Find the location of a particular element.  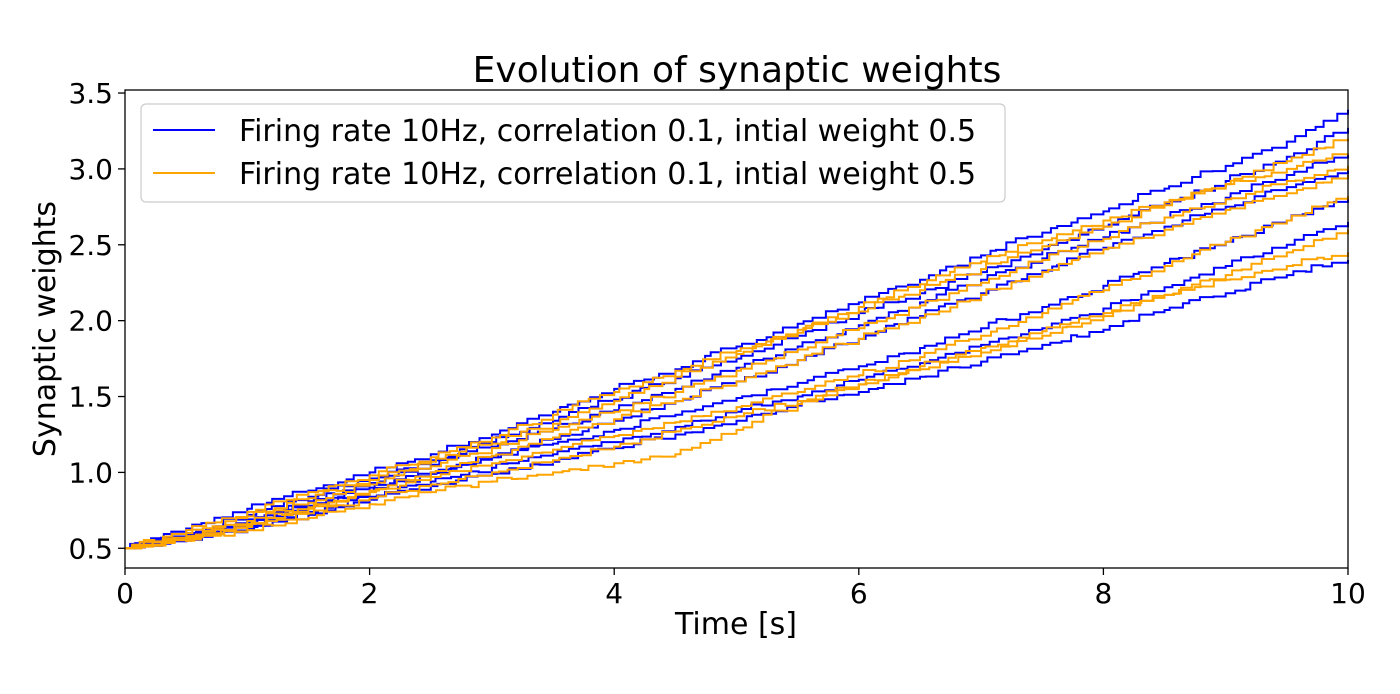

y-tick-label: 1.0 is located at coordinates (90, 472).